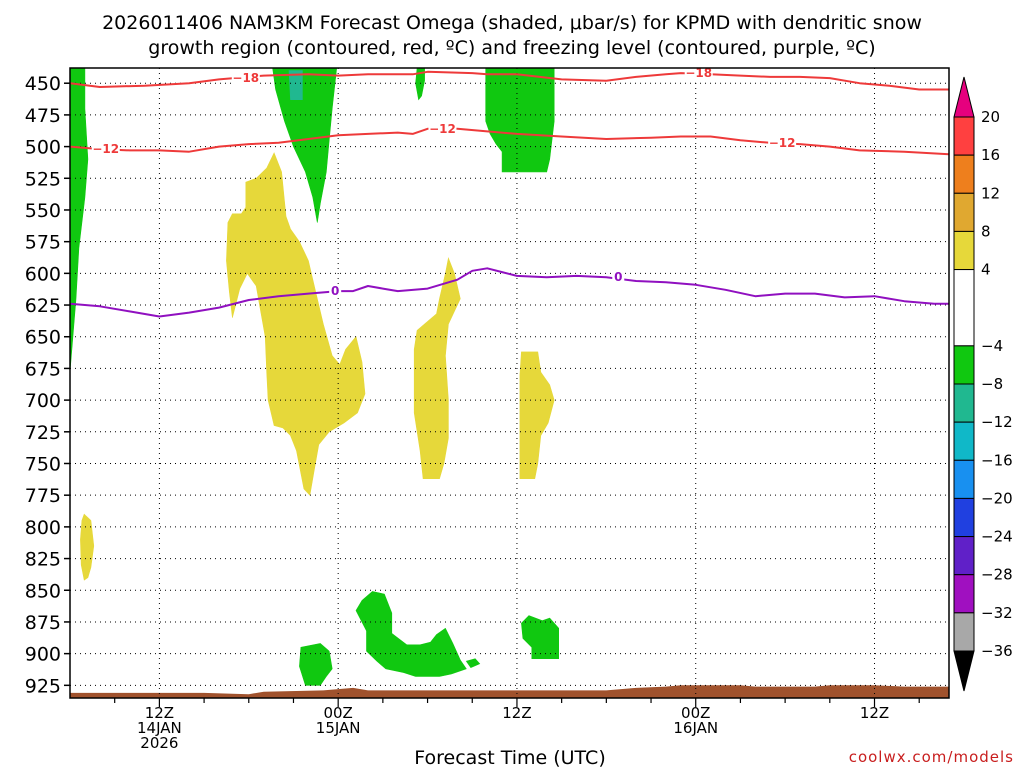 This screenshot has width=1024, height=768. What do you see at coordinates (43, 369) in the screenshot?
I see `y-tick-label-675: 675` at bounding box center [43, 369].